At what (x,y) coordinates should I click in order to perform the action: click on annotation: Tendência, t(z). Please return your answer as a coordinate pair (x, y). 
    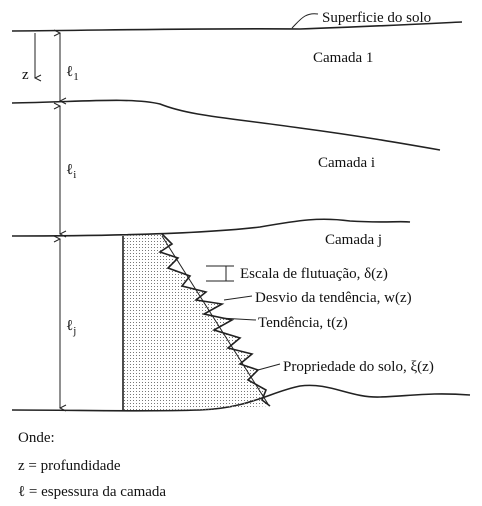
    Looking at the image, I should click on (303, 323).